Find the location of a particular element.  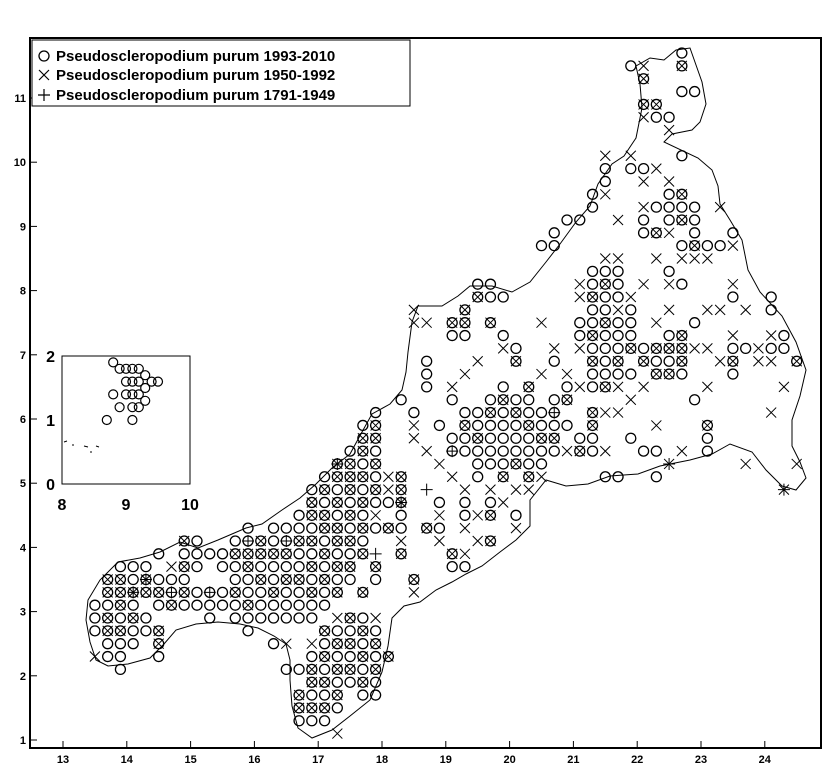

legend-label-1791-1949: Pseudoscleropodium purum 1791-1949 is located at coordinates (195, 95).